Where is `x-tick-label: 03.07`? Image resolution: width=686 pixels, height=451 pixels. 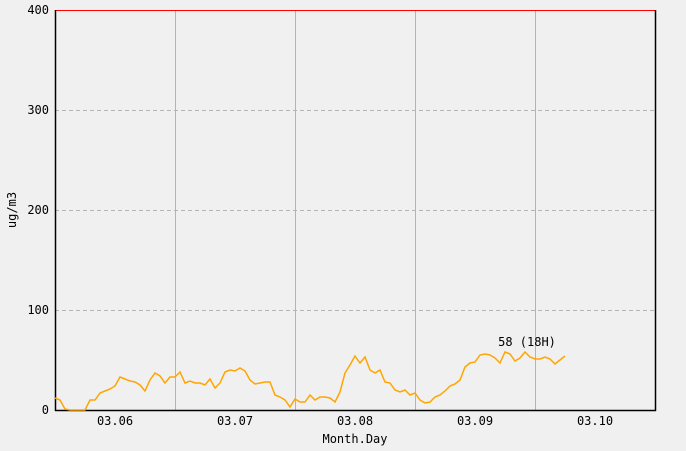
x-tick-label: 03.07 is located at coordinates (235, 421).